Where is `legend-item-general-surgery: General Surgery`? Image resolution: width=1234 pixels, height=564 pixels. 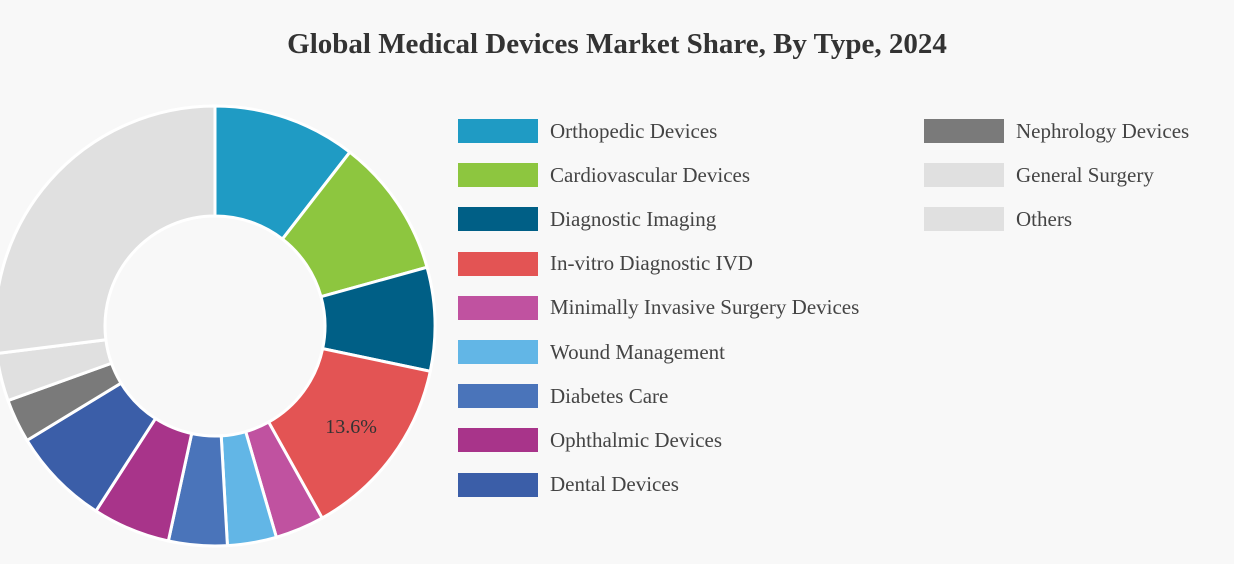 legend-item-general-surgery: General Surgery is located at coordinates (1039, 175).